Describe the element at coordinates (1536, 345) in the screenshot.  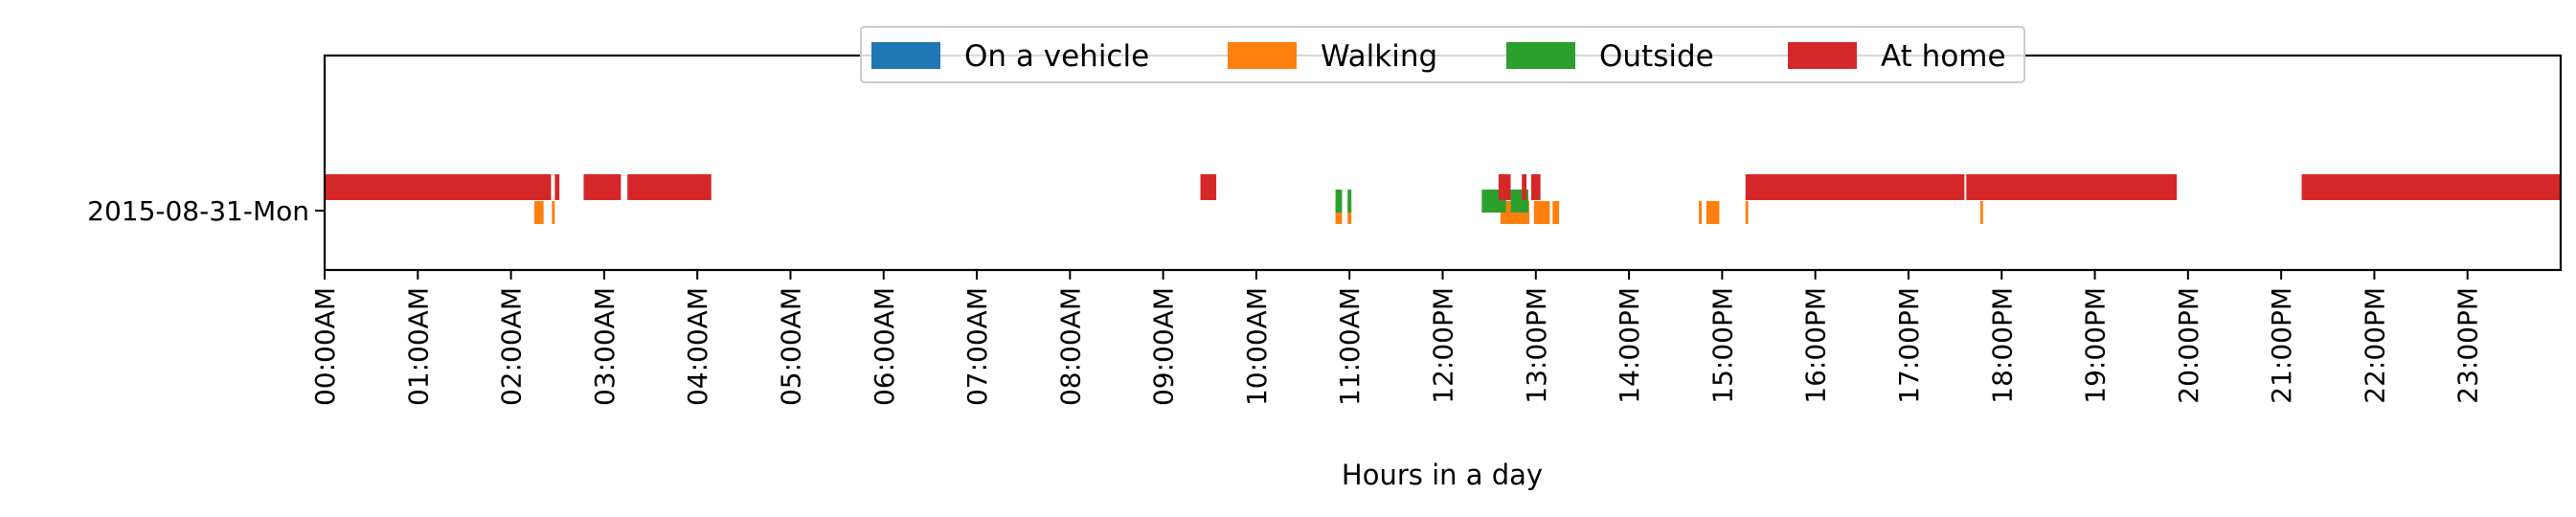
I see `x-tick-label: 13:00PM` at that location.